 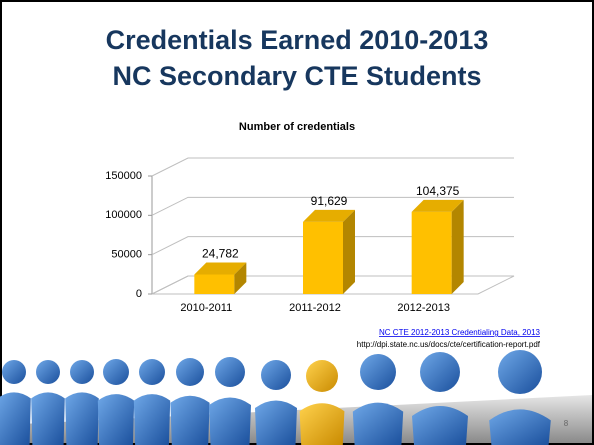 What do you see at coordinates (123, 176) in the screenshot?
I see `y-tick-label: 150000` at bounding box center [123, 176].